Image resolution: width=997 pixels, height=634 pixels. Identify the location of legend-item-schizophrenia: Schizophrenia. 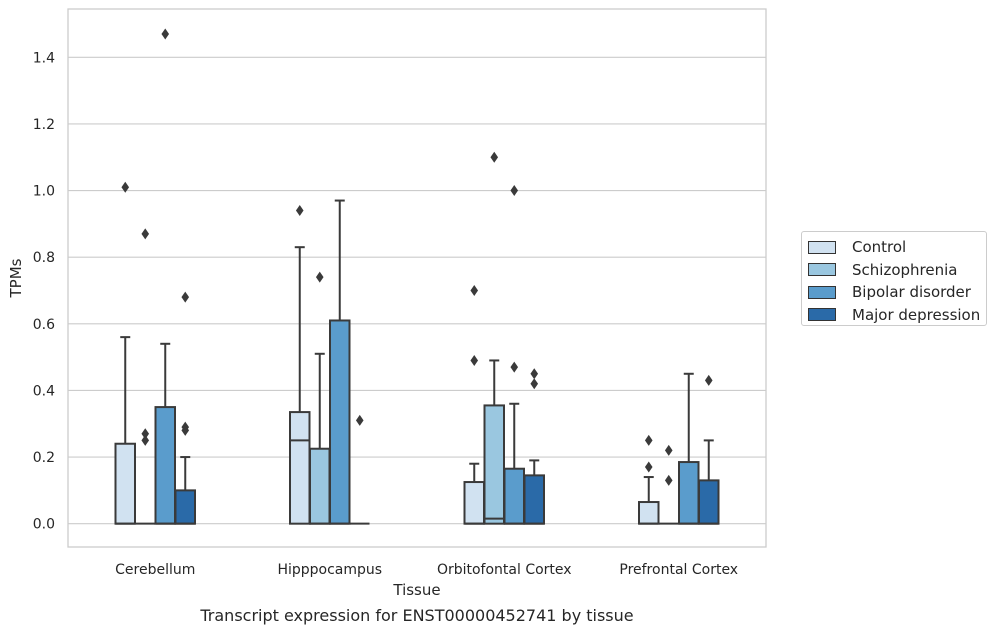
(897, 270).